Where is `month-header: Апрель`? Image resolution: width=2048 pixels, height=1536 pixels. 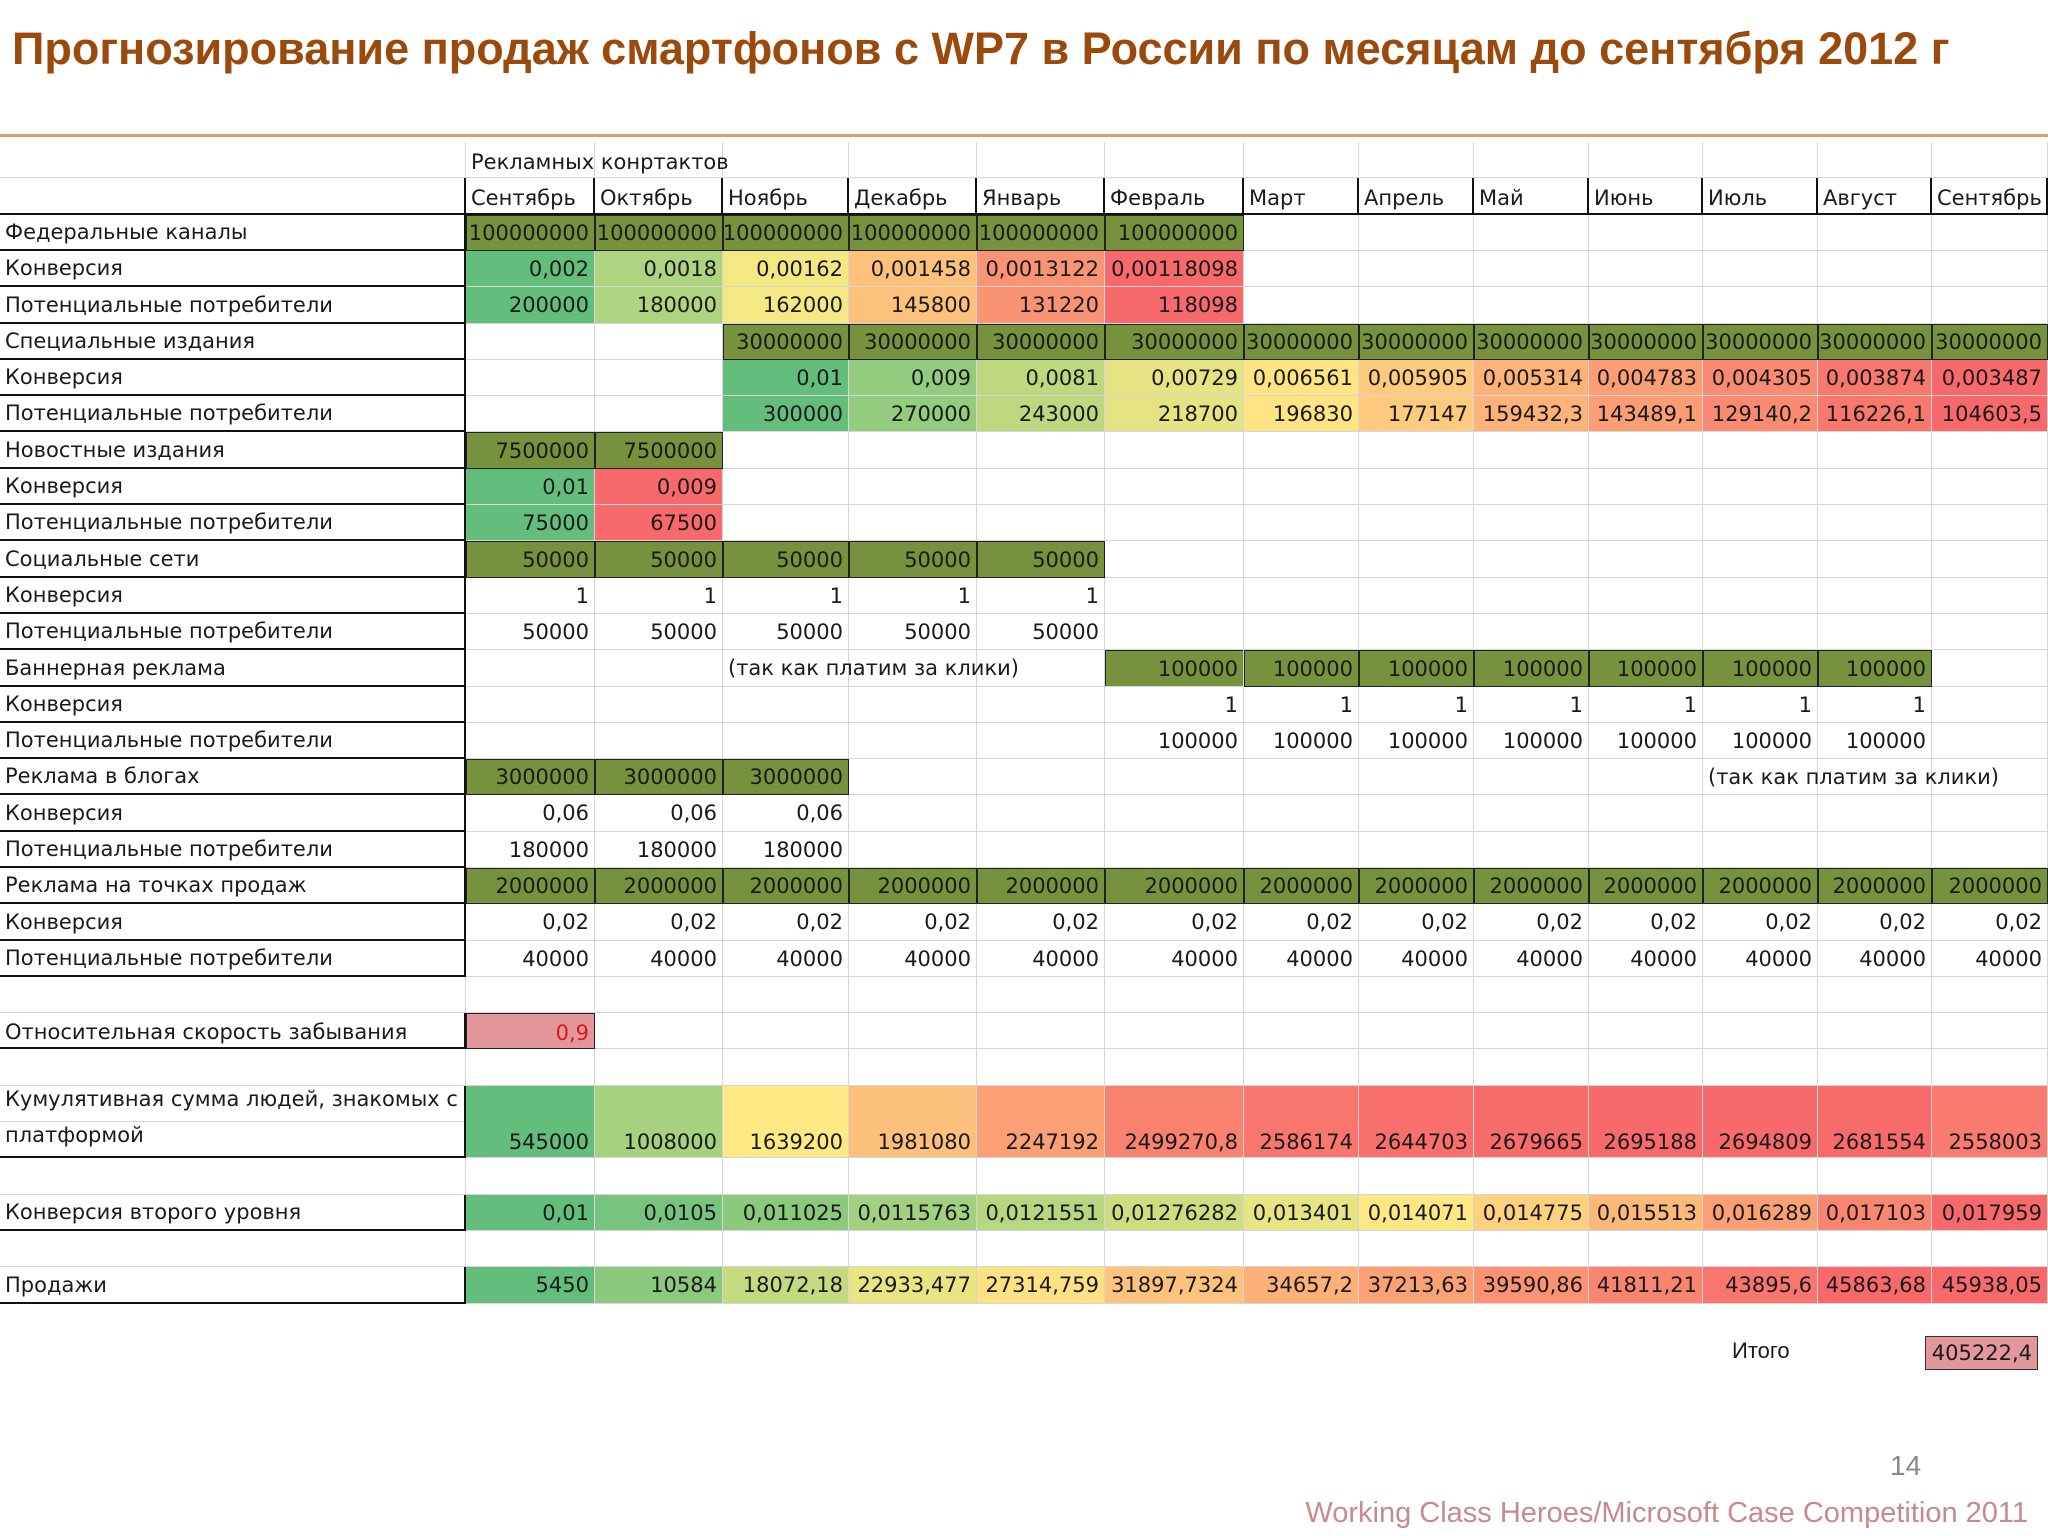 month-header: Апрель is located at coordinates (1416, 196).